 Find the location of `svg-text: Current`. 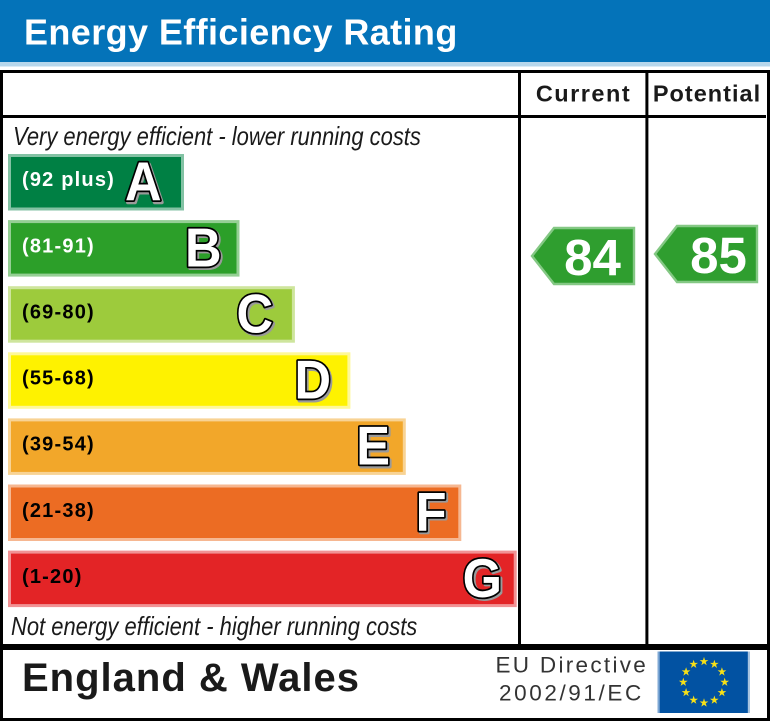

svg-text: Current is located at coordinates (583, 94).